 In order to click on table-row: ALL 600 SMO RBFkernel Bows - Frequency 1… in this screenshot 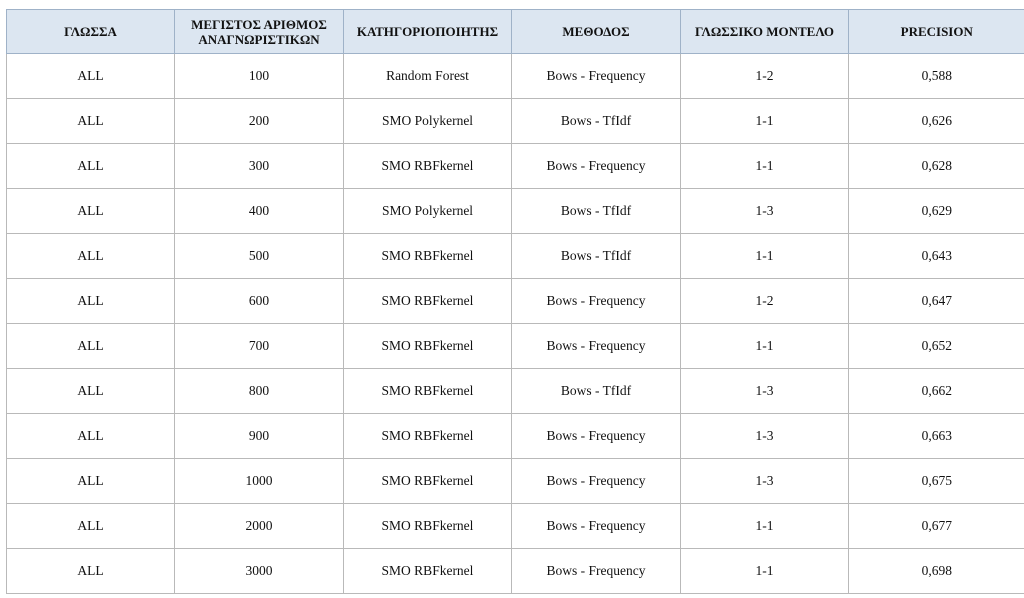, I will do `click(515, 301)`.